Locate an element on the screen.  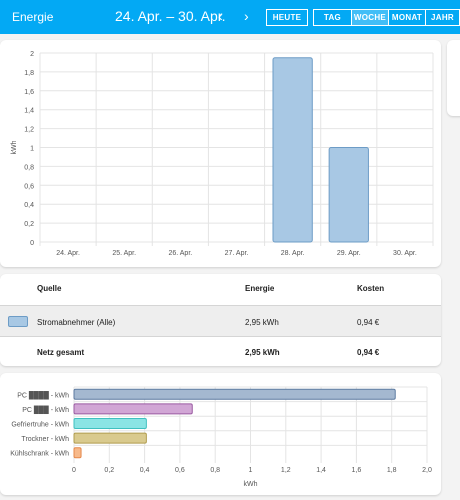
x-tick-label: 26. Apr. is located at coordinates (180, 253).